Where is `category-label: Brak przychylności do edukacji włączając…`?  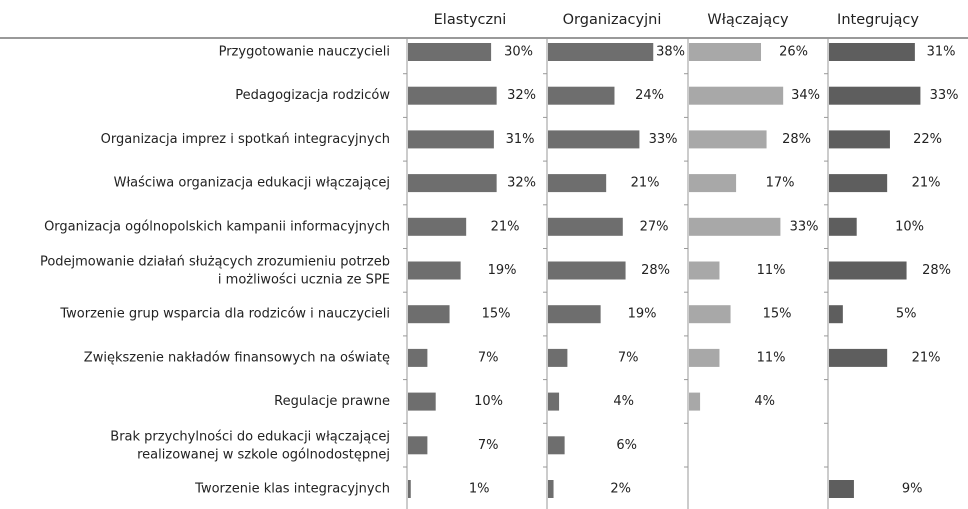
category-label: Brak przychylności do edukacji włączając… is located at coordinates (250, 445).